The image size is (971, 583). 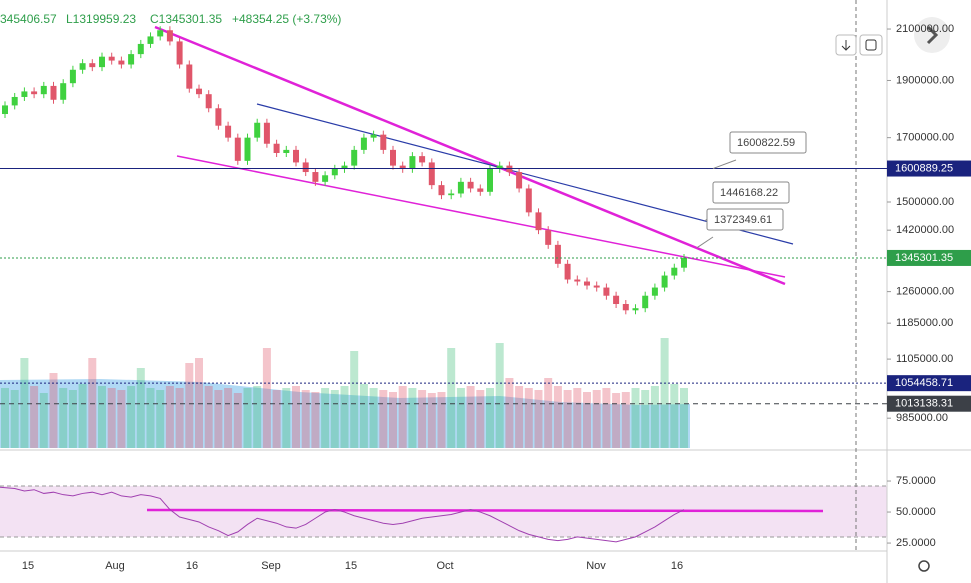 What do you see at coordinates (485, 510) in the screenshot?
I see `rsi-trend-line` at bounding box center [485, 510].